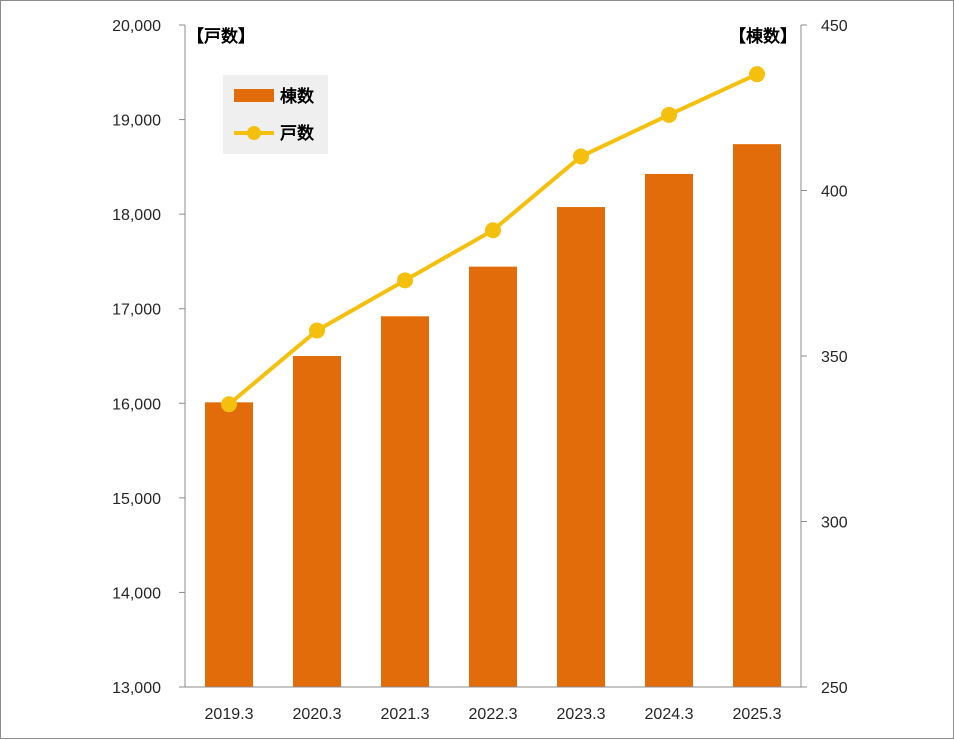  Describe the element at coordinates (221, 36) in the screenshot. I see `left-axis-unit-label: 【戸数】` at that location.